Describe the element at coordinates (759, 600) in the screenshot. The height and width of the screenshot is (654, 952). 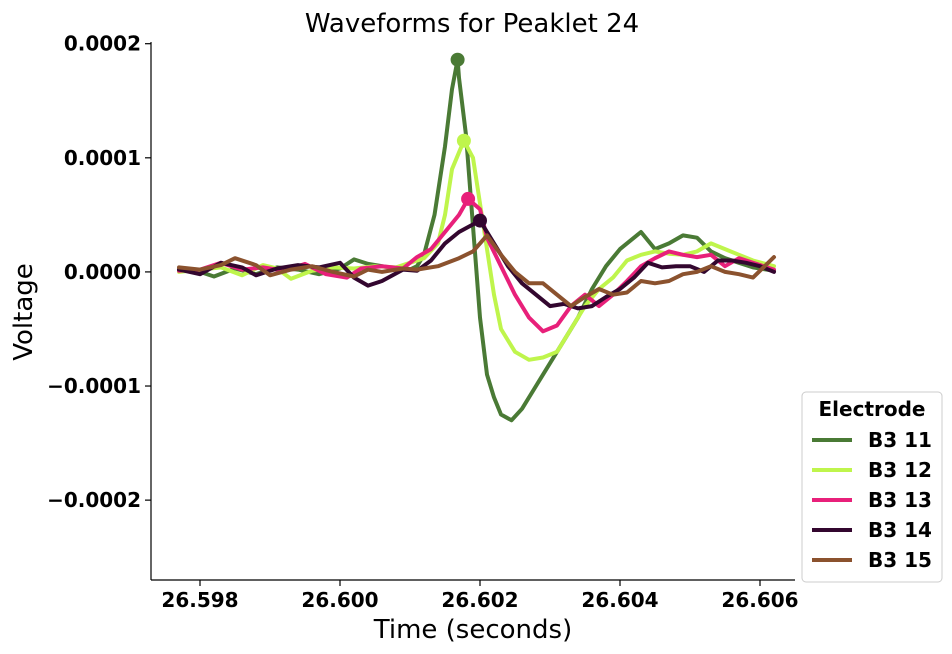
I see `x-tick-label: 26.606` at that location.